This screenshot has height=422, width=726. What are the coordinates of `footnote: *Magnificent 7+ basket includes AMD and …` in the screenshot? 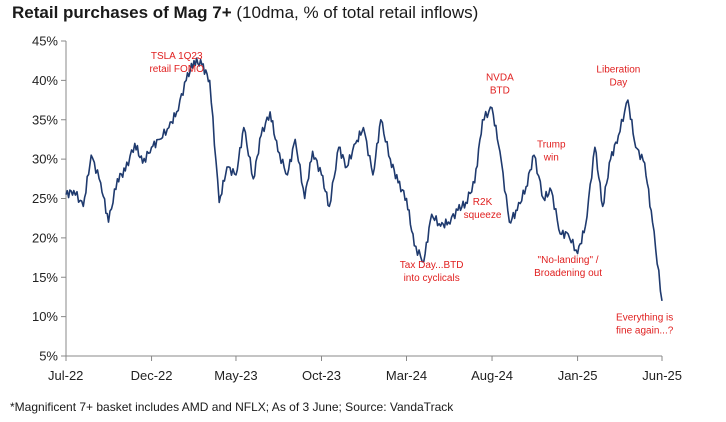 It's located at (232, 407).